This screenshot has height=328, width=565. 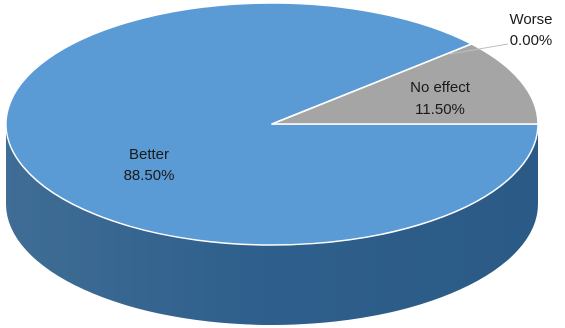 I want to click on label-worse-name: Worse, so click(x=530, y=19).